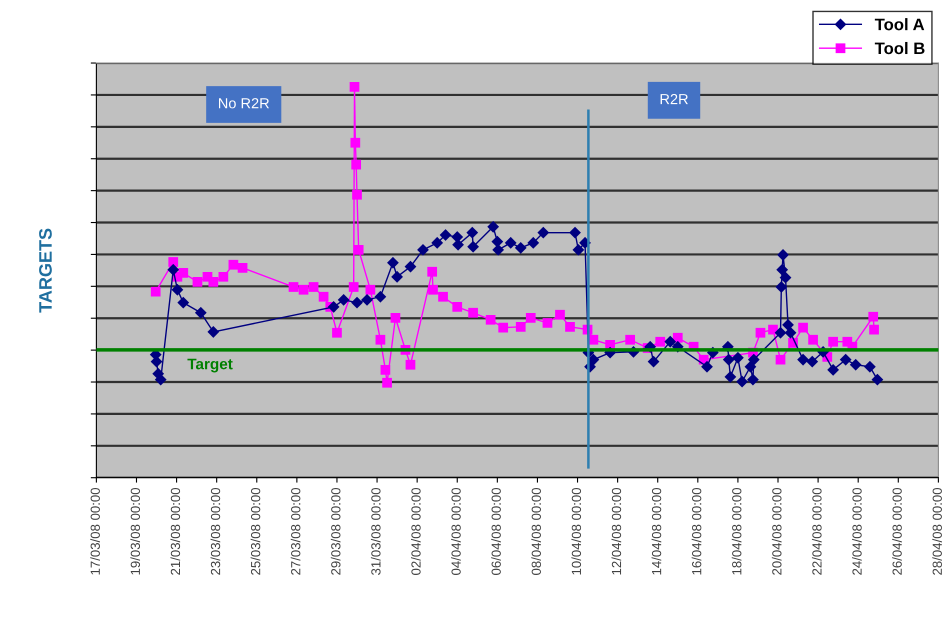 This screenshot has width=945, height=618. What do you see at coordinates (737, 531) in the screenshot?
I see `x-tick-label: 18/04/08 00:00` at bounding box center [737, 531].